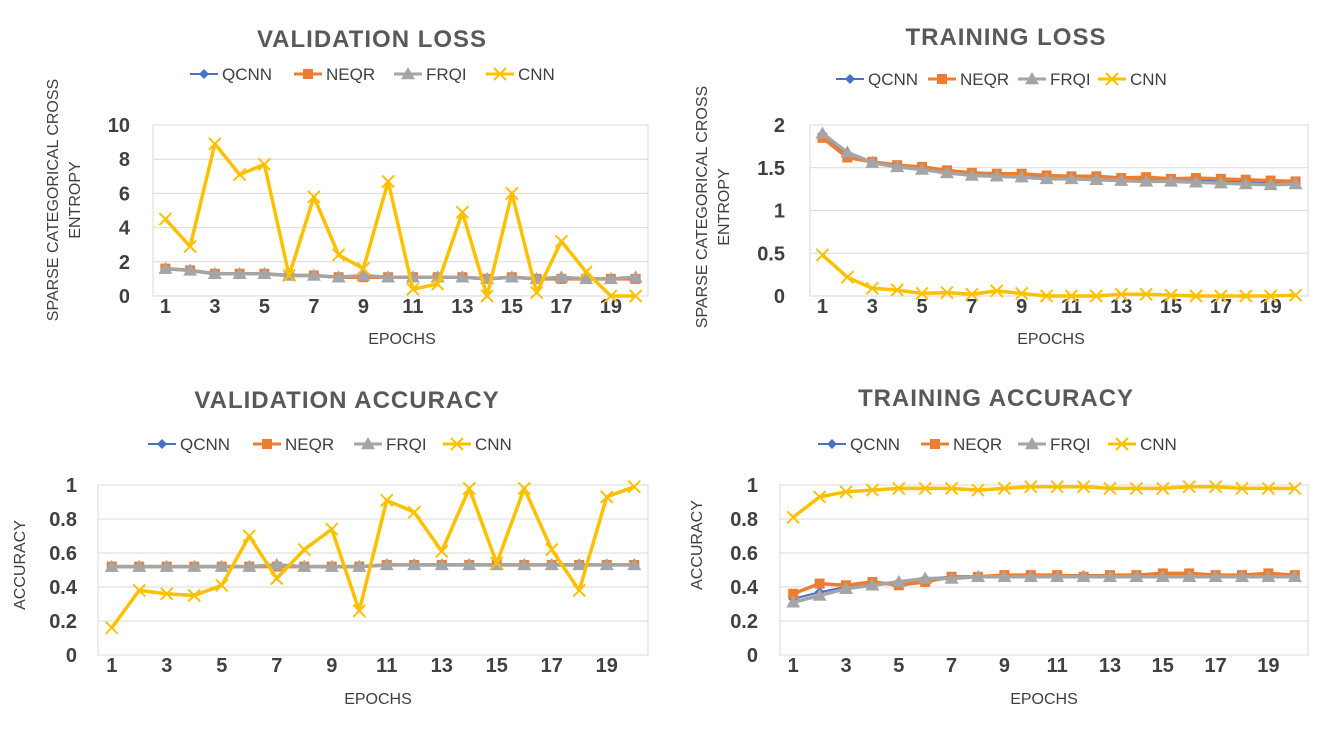 Image resolution: width=1337 pixels, height=743 pixels. What do you see at coordinates (1070, 444) in the screenshot?
I see `legend-label: FRQI` at bounding box center [1070, 444].